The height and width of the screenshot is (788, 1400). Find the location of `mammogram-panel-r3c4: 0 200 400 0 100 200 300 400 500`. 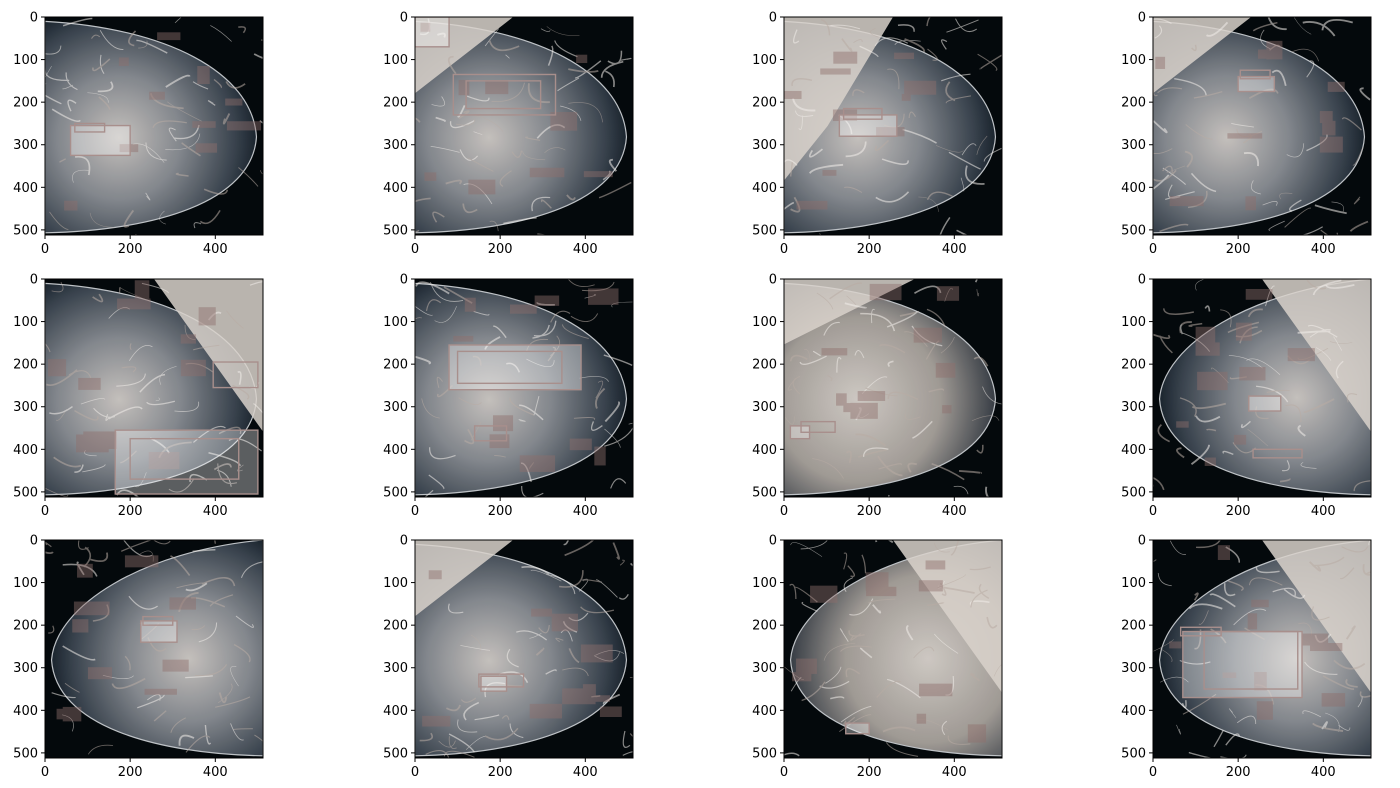

mammogram-panel-r3c4: 0 200 400 0 100 200 300 400 500 is located at coordinates (1246, 657).